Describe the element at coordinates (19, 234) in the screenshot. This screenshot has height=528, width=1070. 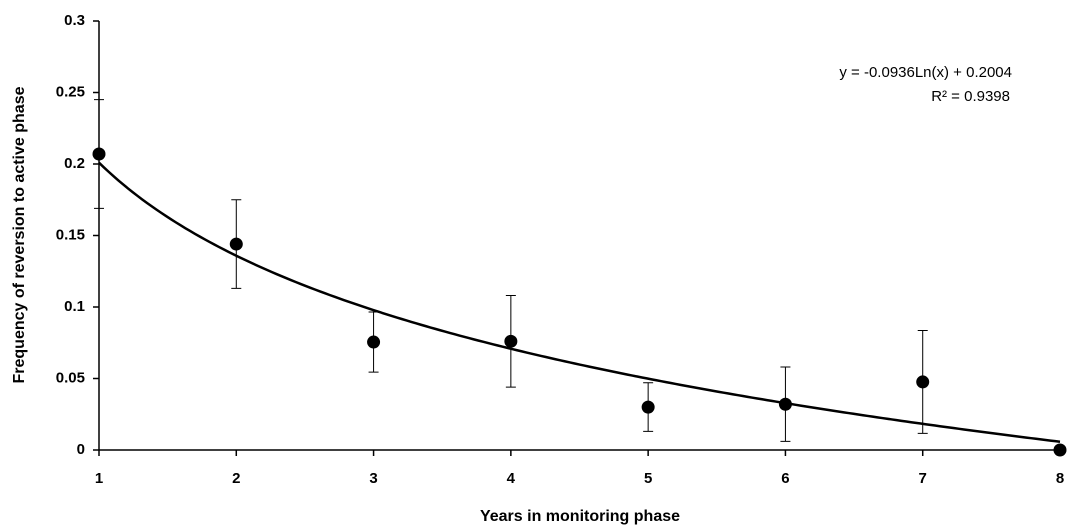
I see `y-axis-title: Frequency of reversion to active phase` at that location.